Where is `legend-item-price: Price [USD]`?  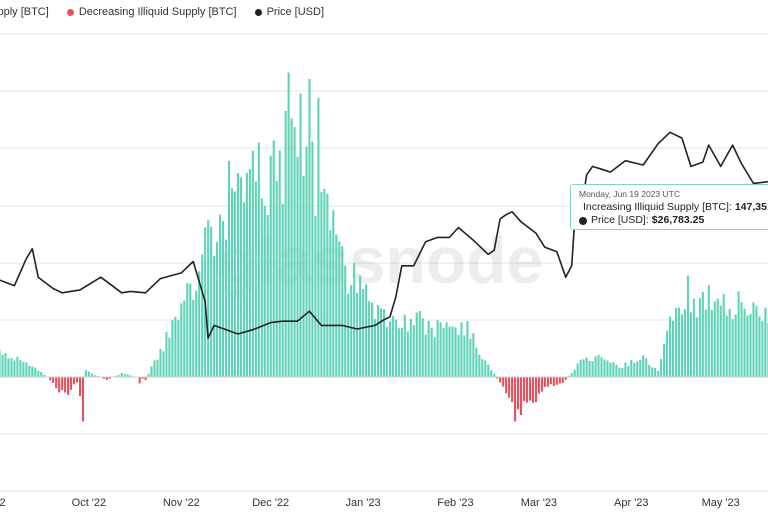 legend-item-price: Price [USD] is located at coordinates (289, 12).